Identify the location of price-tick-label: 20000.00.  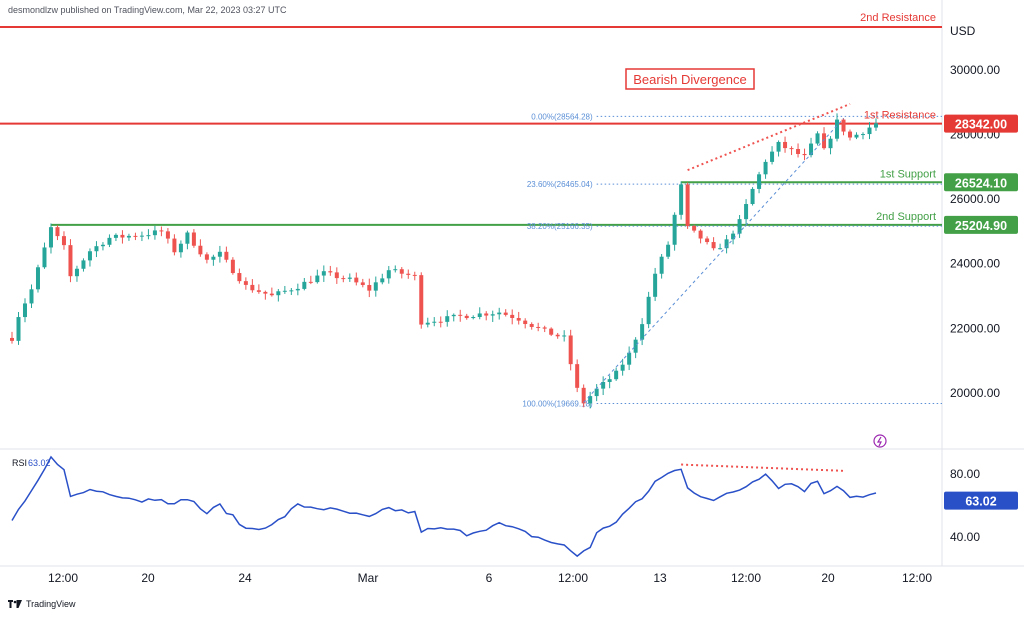
(975, 393).